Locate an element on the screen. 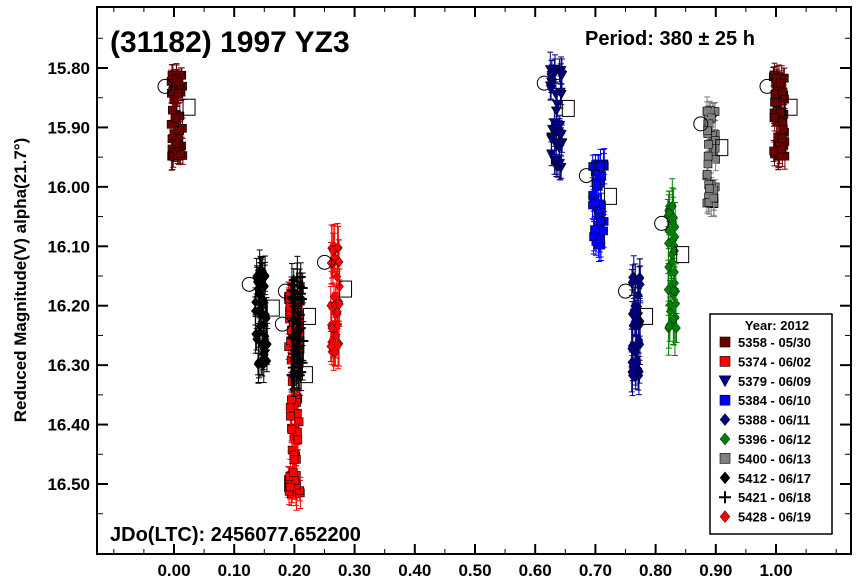  legend-entry: 5400 - 06/13 is located at coordinates (774, 458).